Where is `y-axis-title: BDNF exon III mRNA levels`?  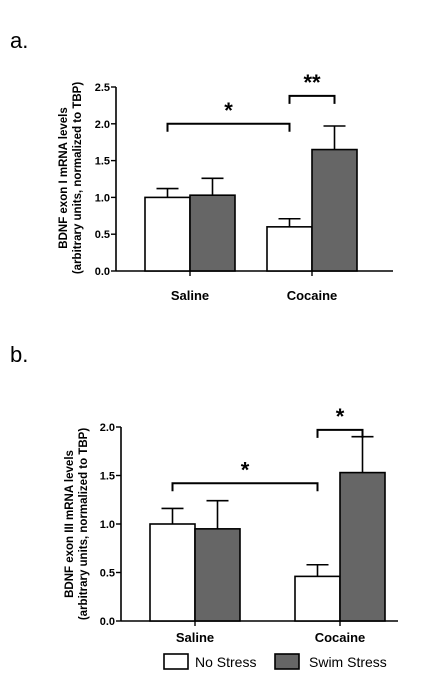 y-axis-title: BDNF exon III mRNA levels is located at coordinates (70, 524).